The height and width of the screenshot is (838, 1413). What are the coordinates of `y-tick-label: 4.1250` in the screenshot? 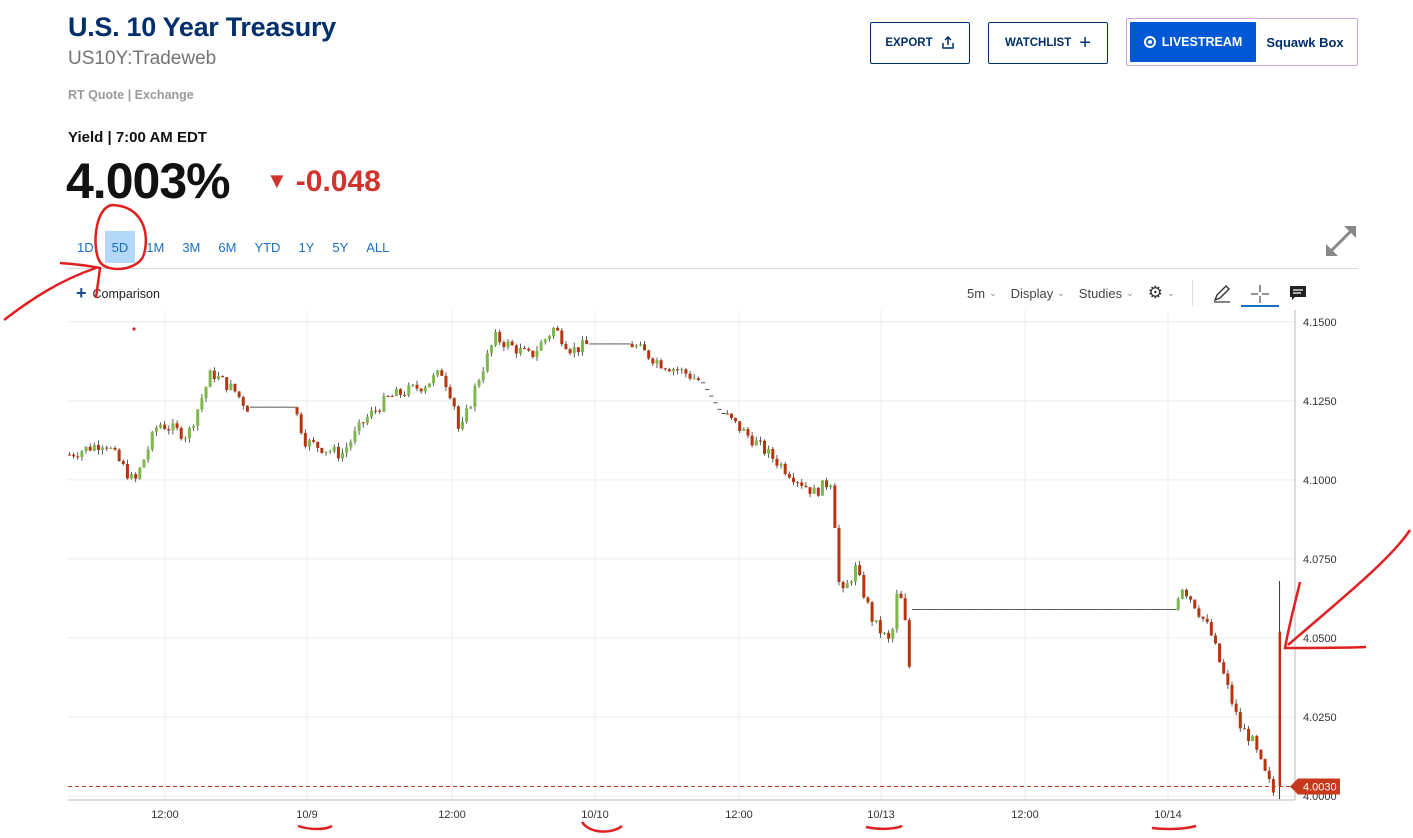 It's located at (1320, 402).